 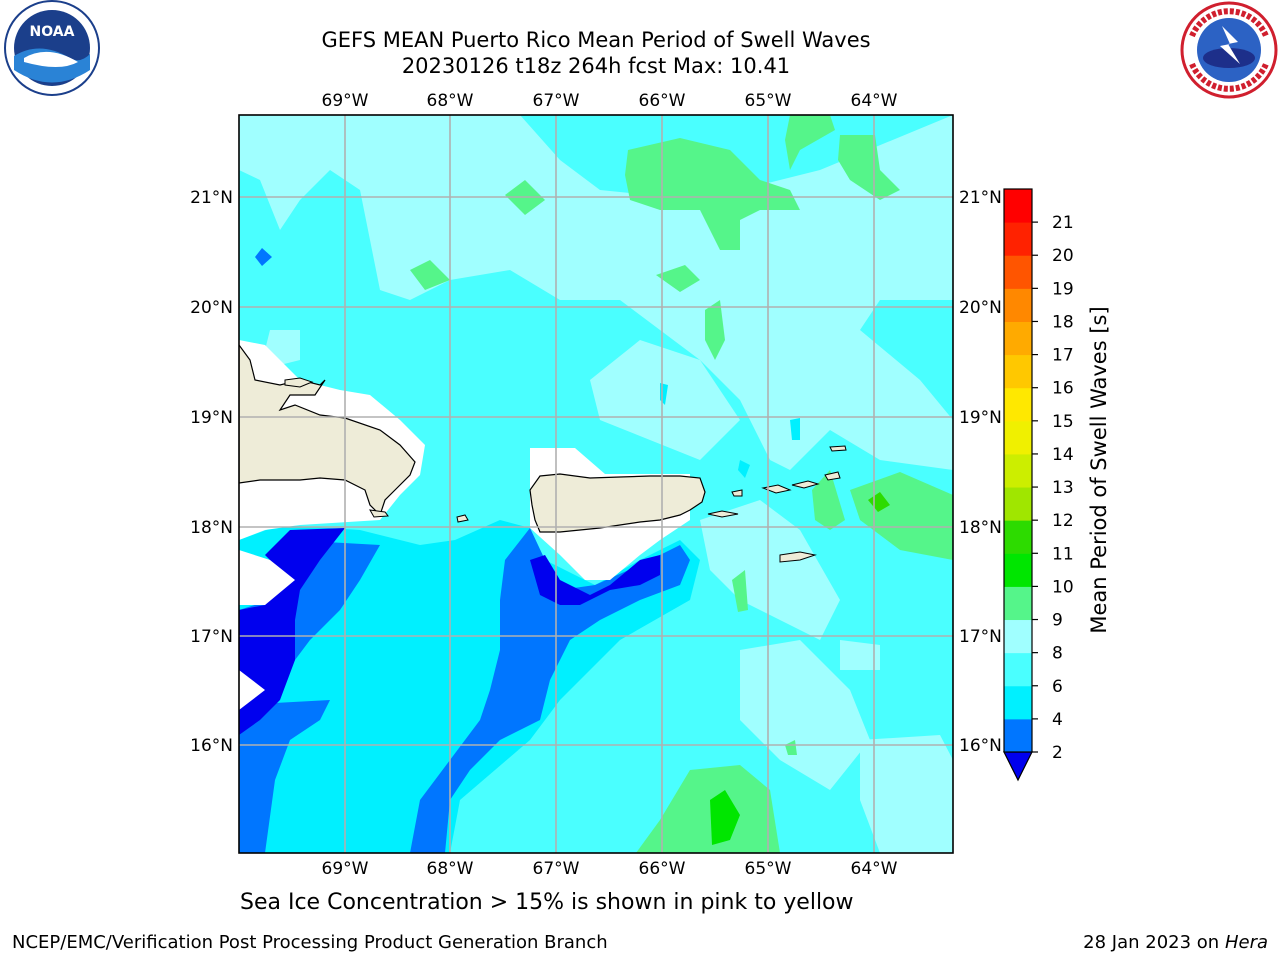 What do you see at coordinates (832, 476) in the screenshot?
I see `land-virgin-gorda` at bounding box center [832, 476].